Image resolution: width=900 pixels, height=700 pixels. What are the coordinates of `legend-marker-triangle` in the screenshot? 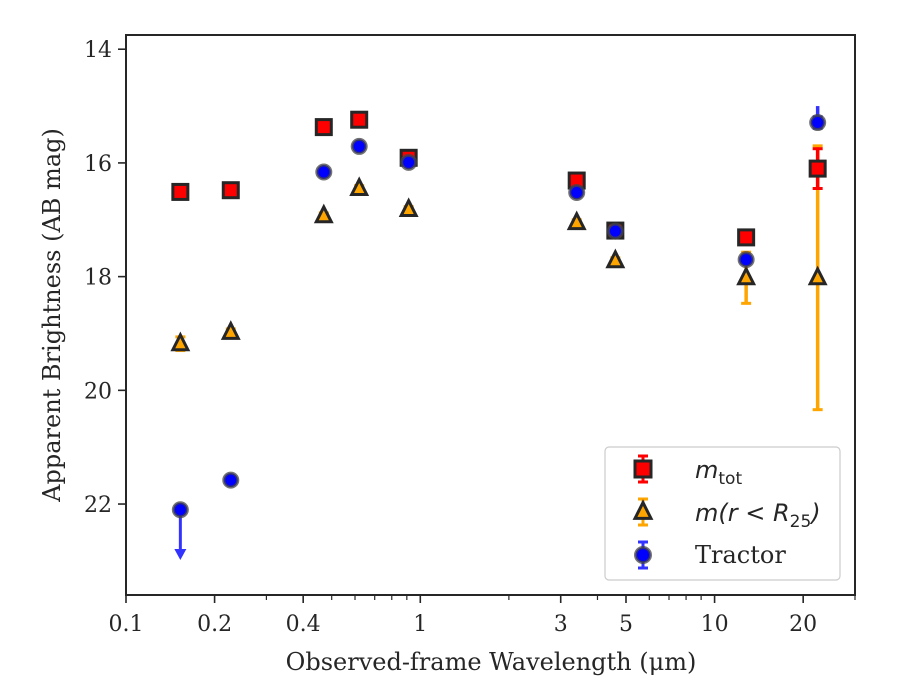 It's located at (643, 509).